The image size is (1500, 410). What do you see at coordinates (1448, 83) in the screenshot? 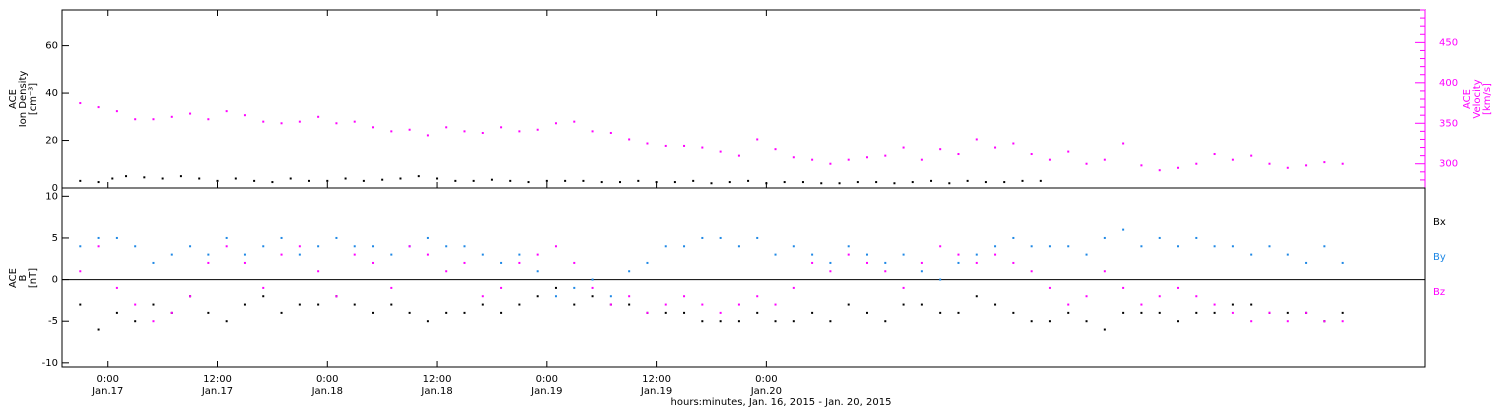
I see `top-right-tick-label: 400` at bounding box center [1448, 83].